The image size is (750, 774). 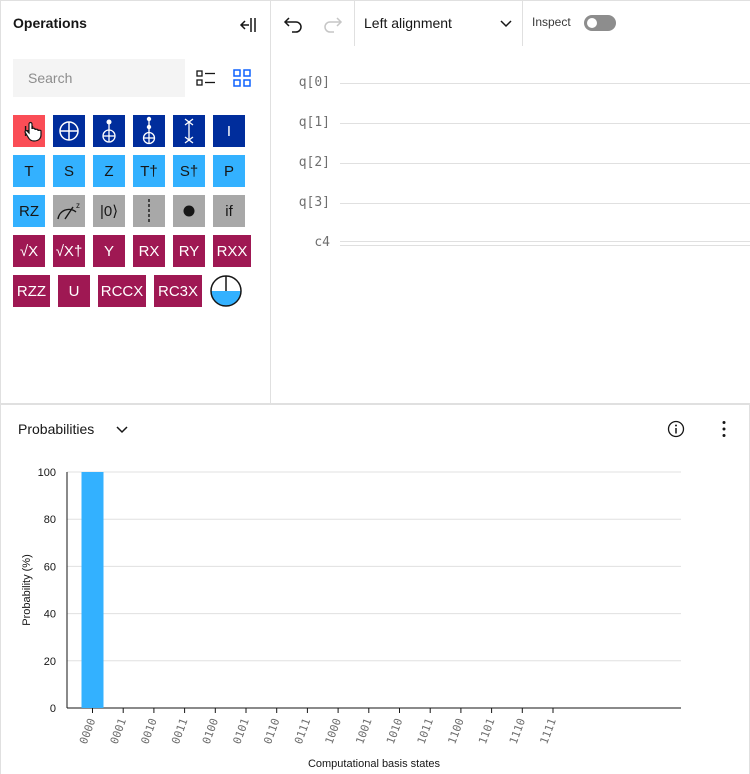 What do you see at coordinates (189, 131) in the screenshot?
I see `gate-swap` at bounding box center [189, 131].